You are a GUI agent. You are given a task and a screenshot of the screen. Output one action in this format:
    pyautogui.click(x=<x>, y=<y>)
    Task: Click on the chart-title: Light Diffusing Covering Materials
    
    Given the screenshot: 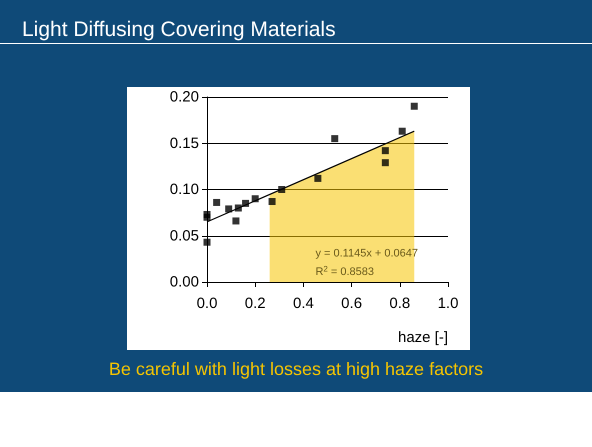 What is the action you would take?
    pyautogui.click(x=179, y=30)
    